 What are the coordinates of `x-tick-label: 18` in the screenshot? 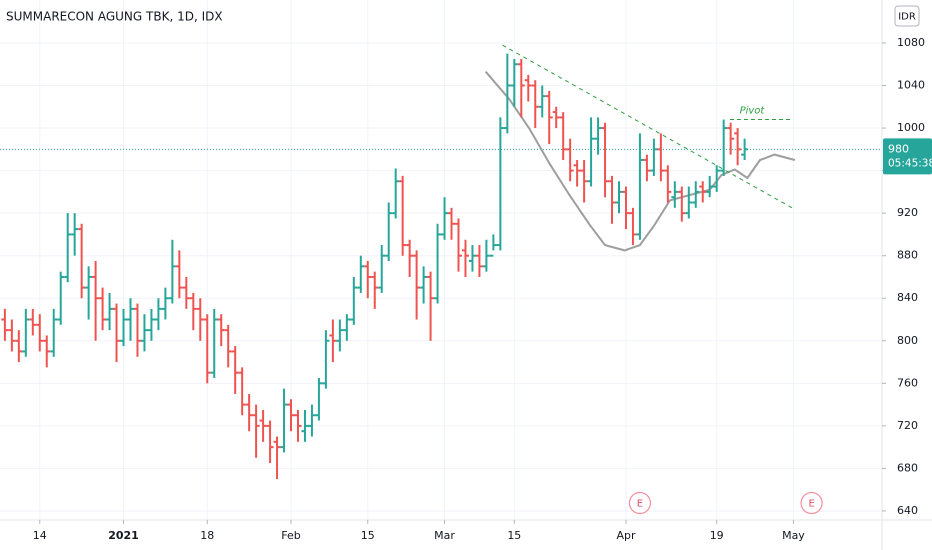 It's located at (207, 535).